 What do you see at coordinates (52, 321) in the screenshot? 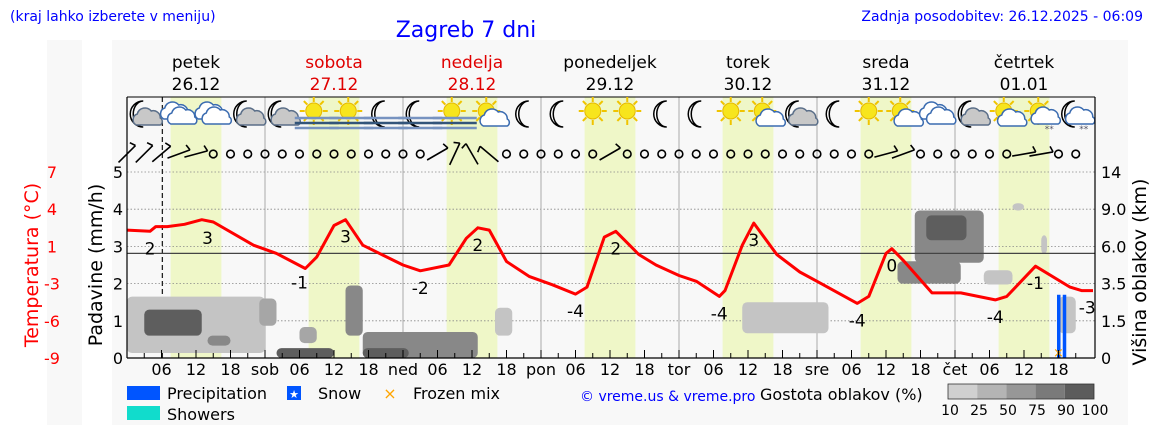
I see `temperature-tick-label: -6` at bounding box center [52, 321].